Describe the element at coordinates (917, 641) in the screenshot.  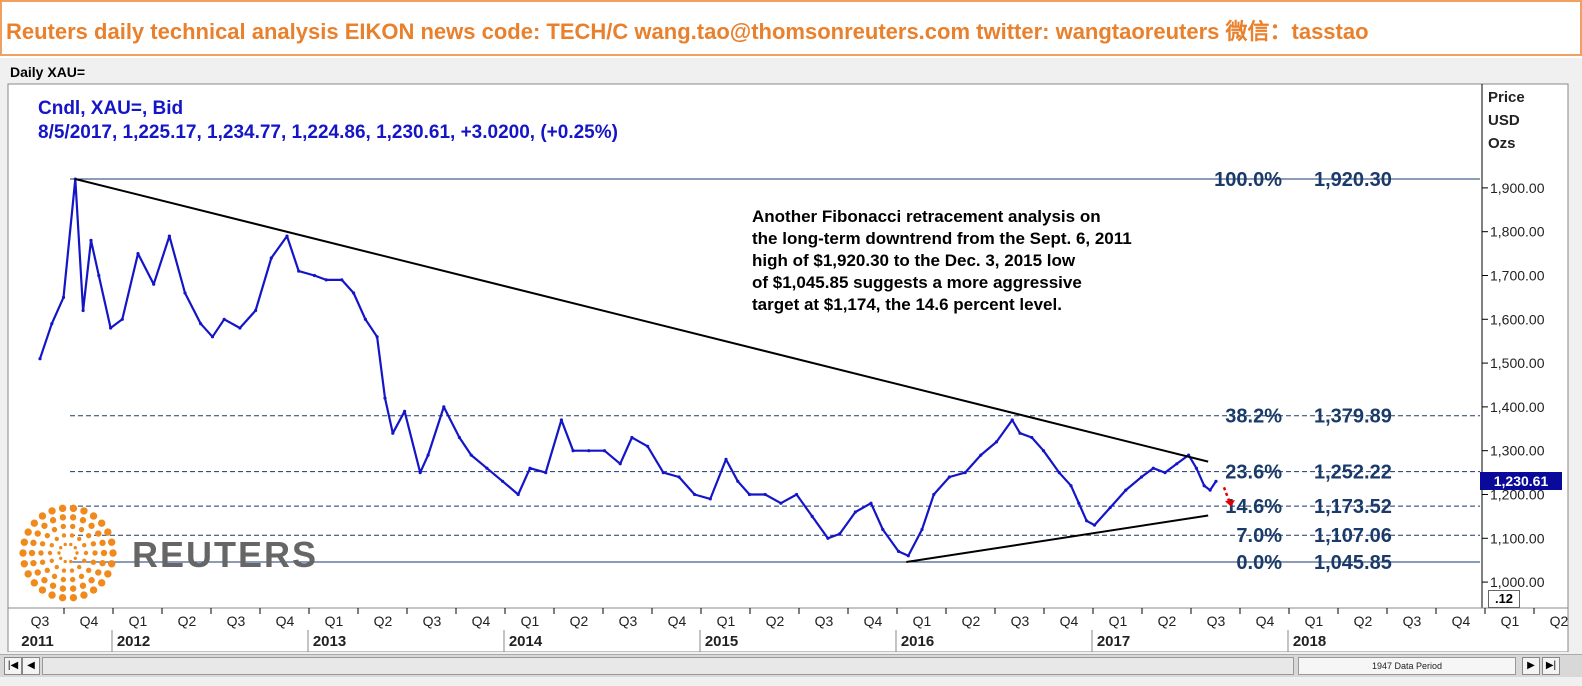
I see `x-year-label: 2016` at that location.